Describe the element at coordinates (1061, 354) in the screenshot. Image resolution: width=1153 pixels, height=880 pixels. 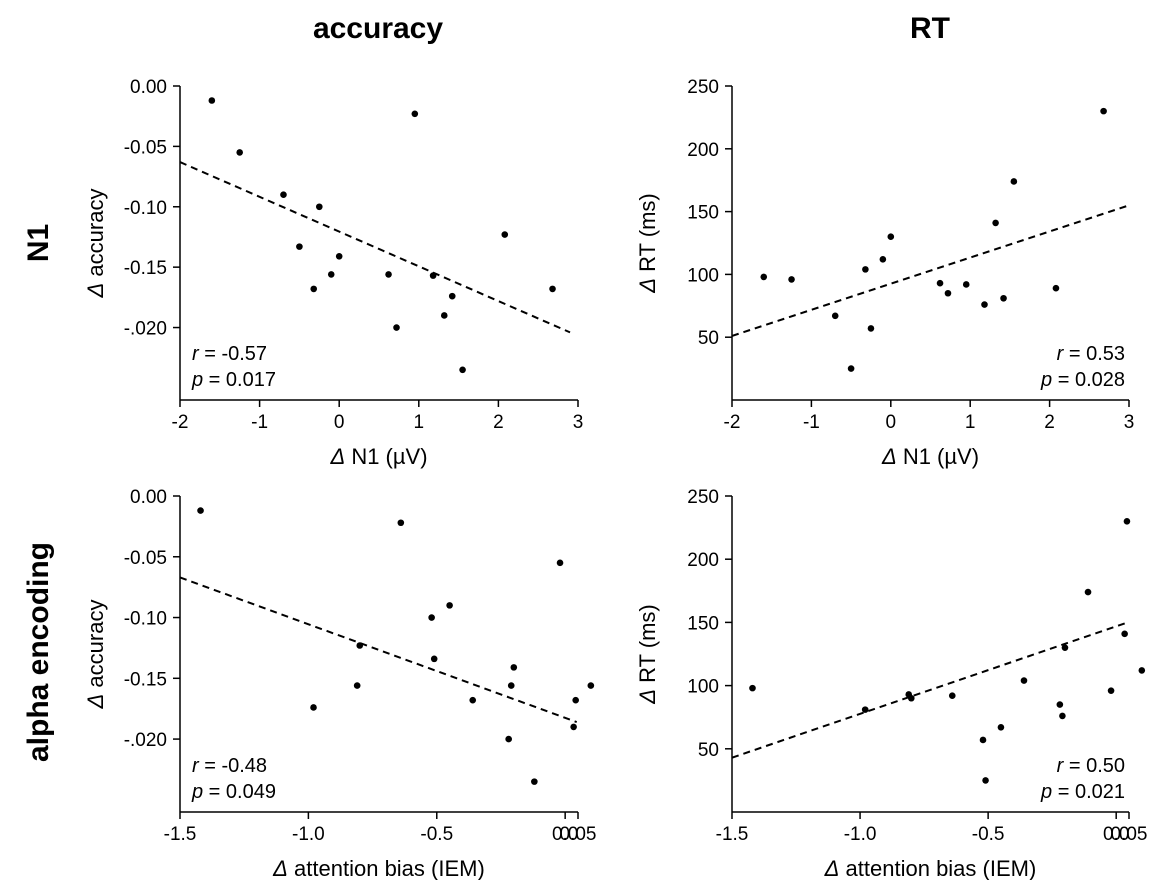
I see `r-symbol: r` at that location.